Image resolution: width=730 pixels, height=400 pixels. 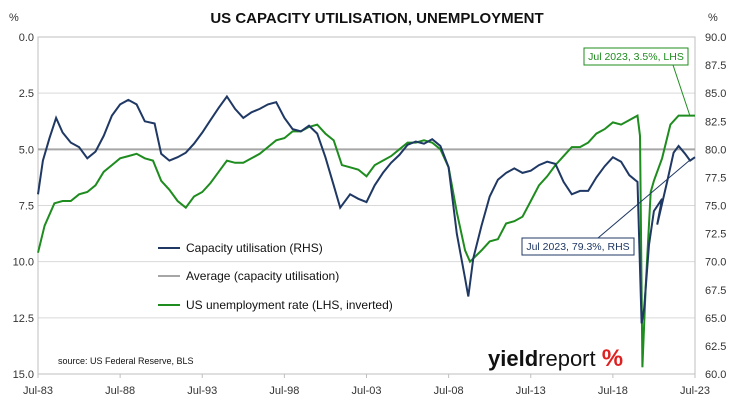 What do you see at coordinates (637, 82) in the screenshot?
I see `annotation-unemployment: Jul 2023, 3.5%, LHS` at bounding box center [637, 82].